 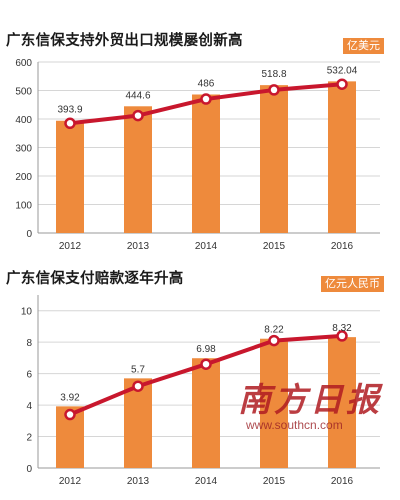 What do you see at coordinates (23, 149) in the screenshot?
I see `y-tick-label: 300` at bounding box center [23, 149].